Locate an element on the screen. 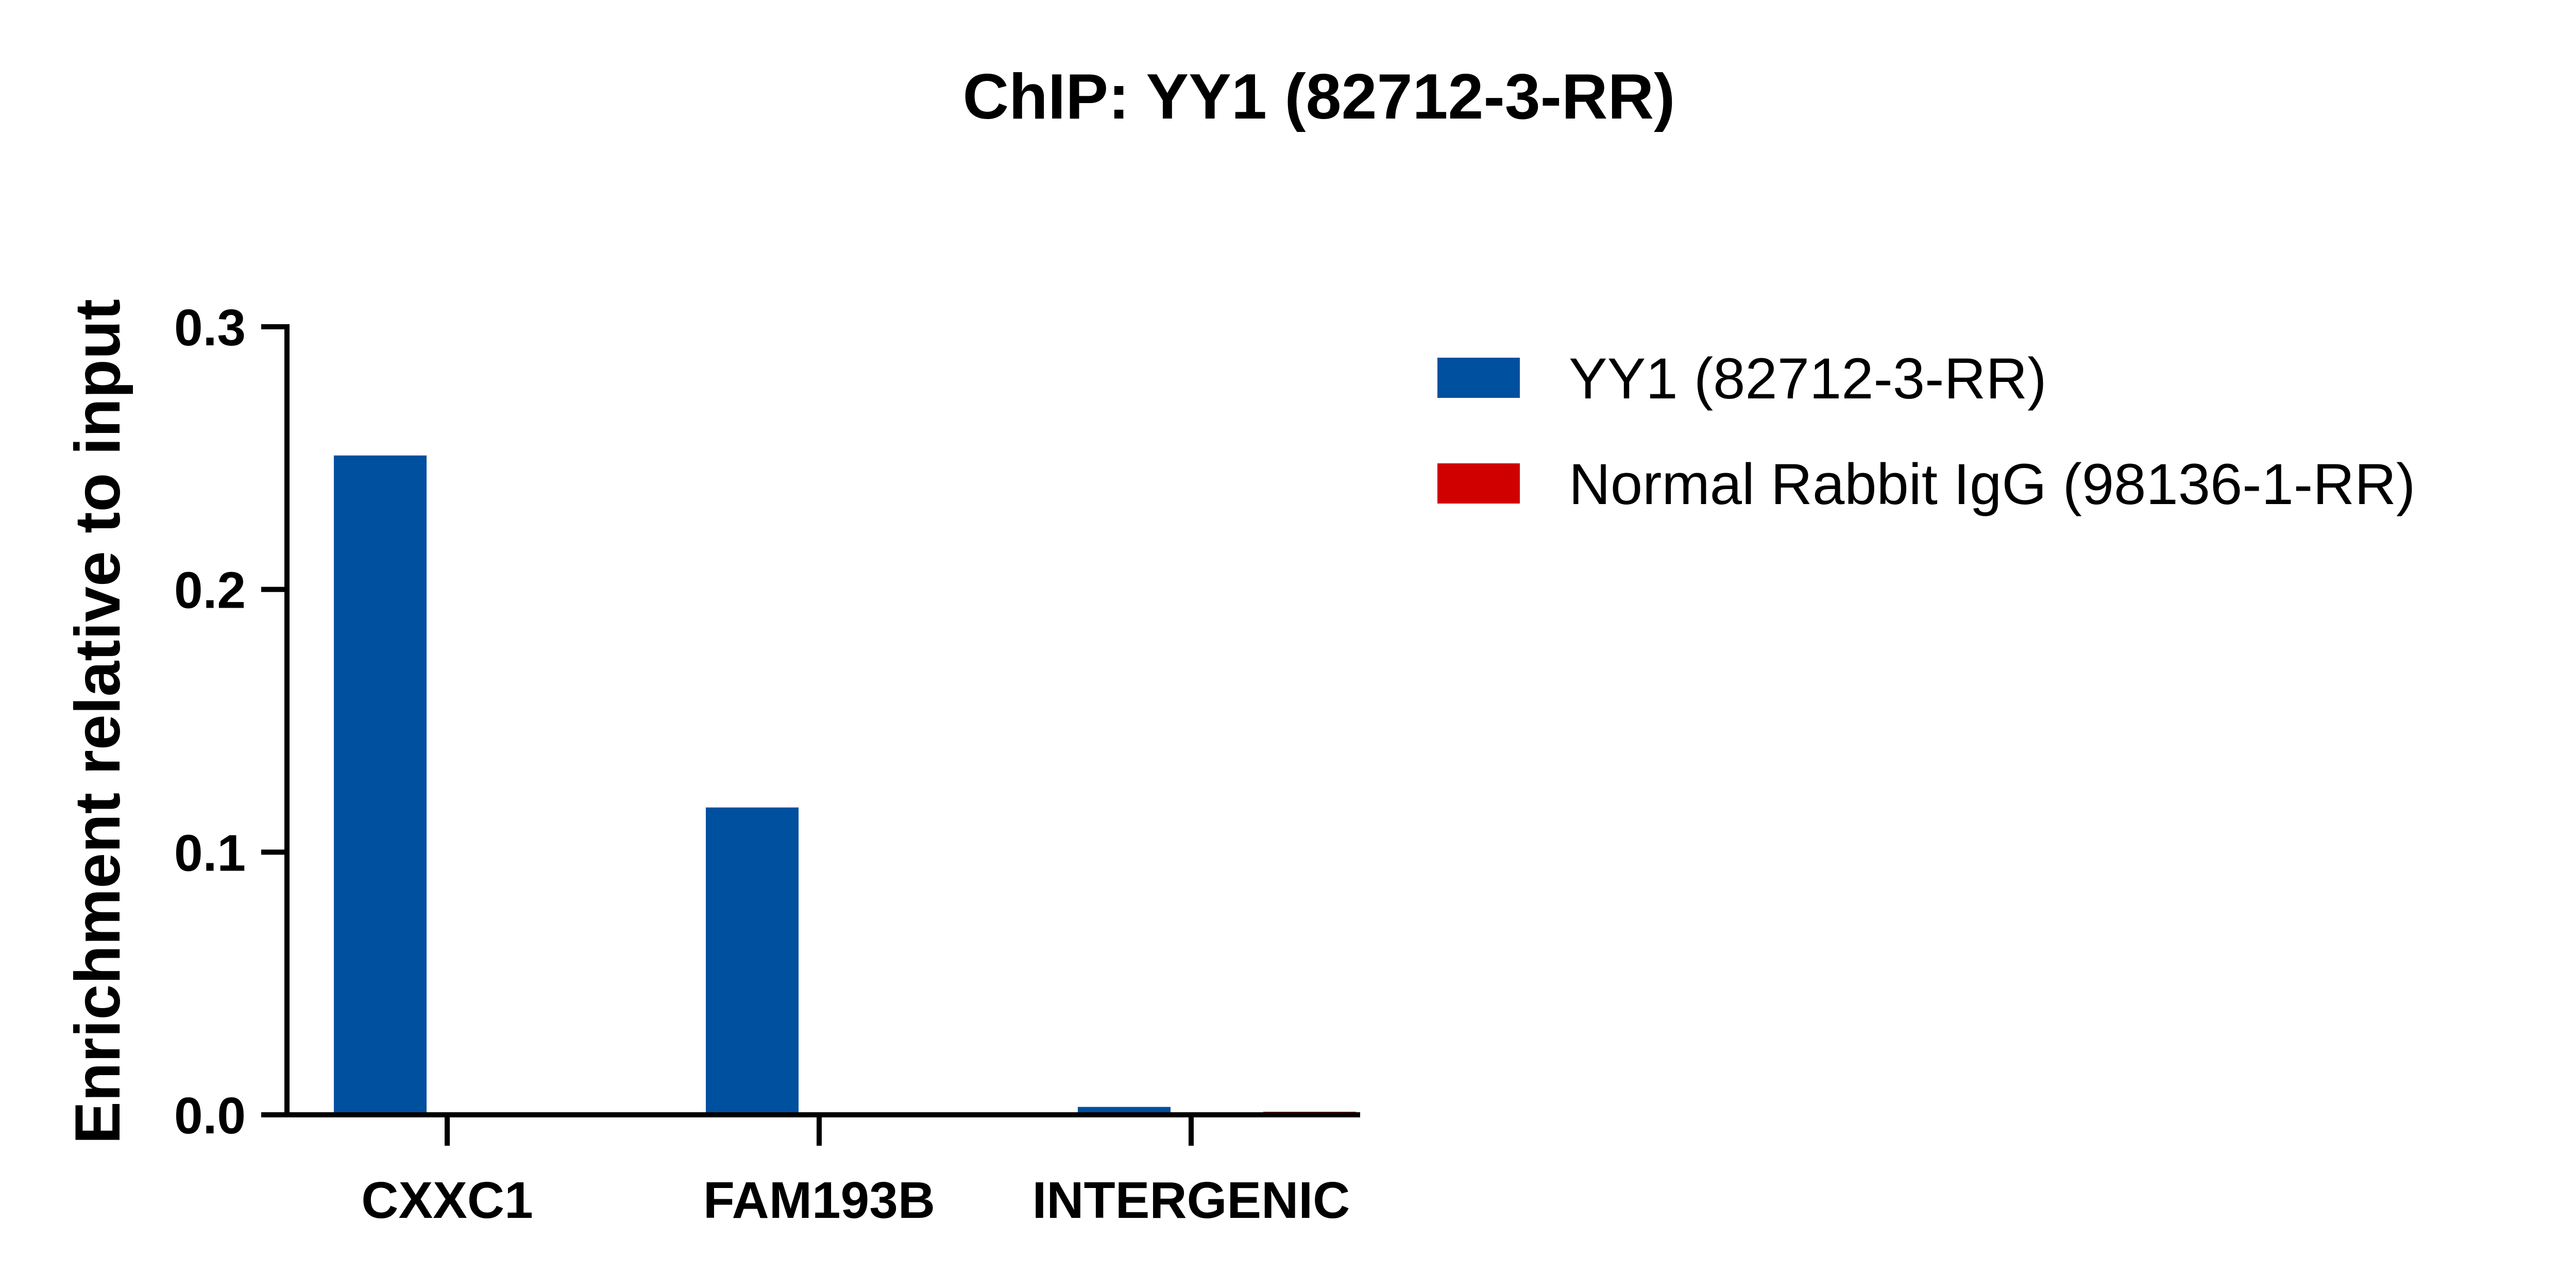  y-tick-label: 0.3 is located at coordinates (210, 328).